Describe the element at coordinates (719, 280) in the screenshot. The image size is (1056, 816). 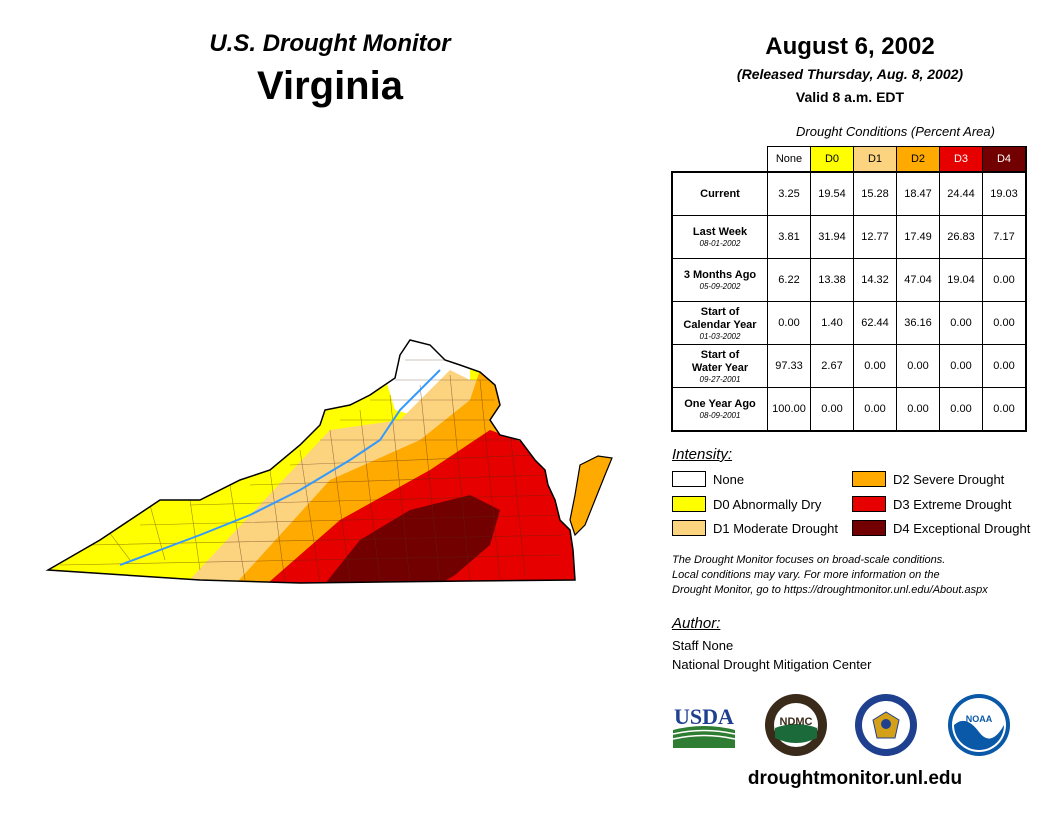
I see `row-label: 3 Months Ago 05-09-2002` at that location.